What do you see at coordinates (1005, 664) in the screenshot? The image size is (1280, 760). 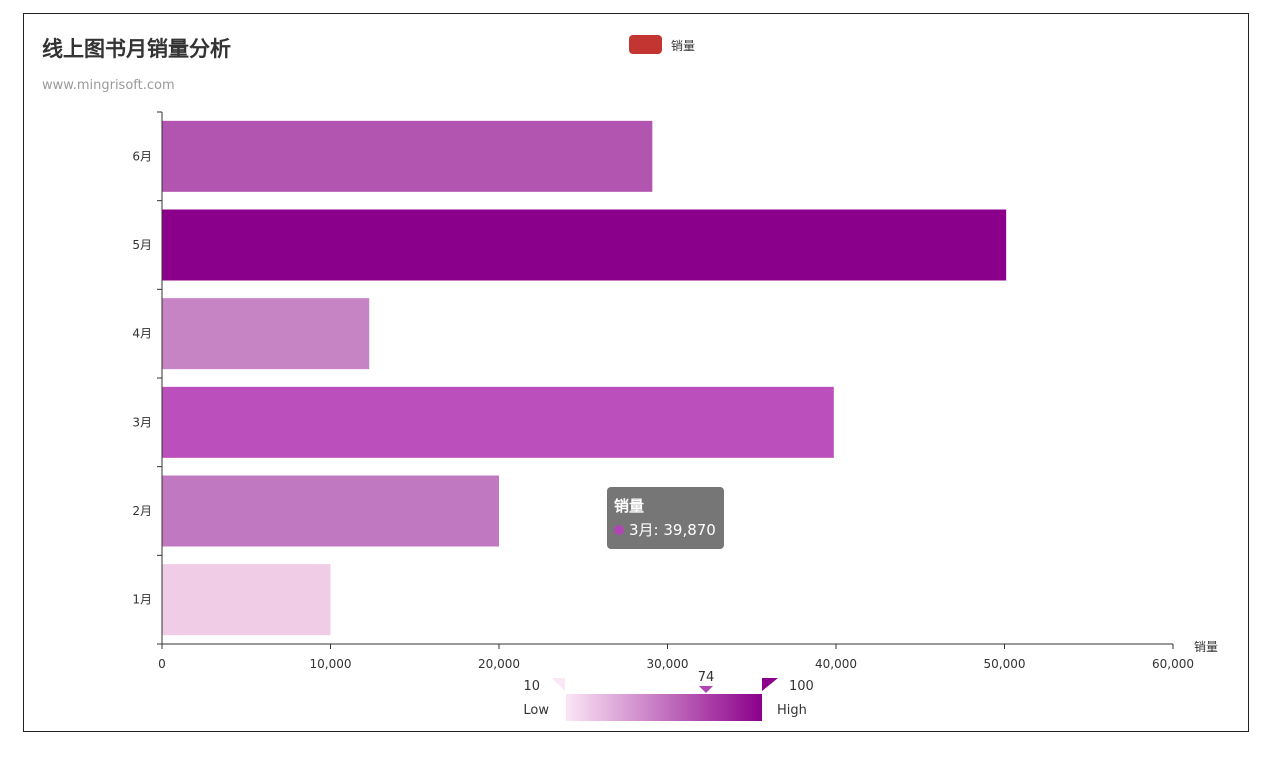 I see `x-tick-label: 50,000` at bounding box center [1005, 664].